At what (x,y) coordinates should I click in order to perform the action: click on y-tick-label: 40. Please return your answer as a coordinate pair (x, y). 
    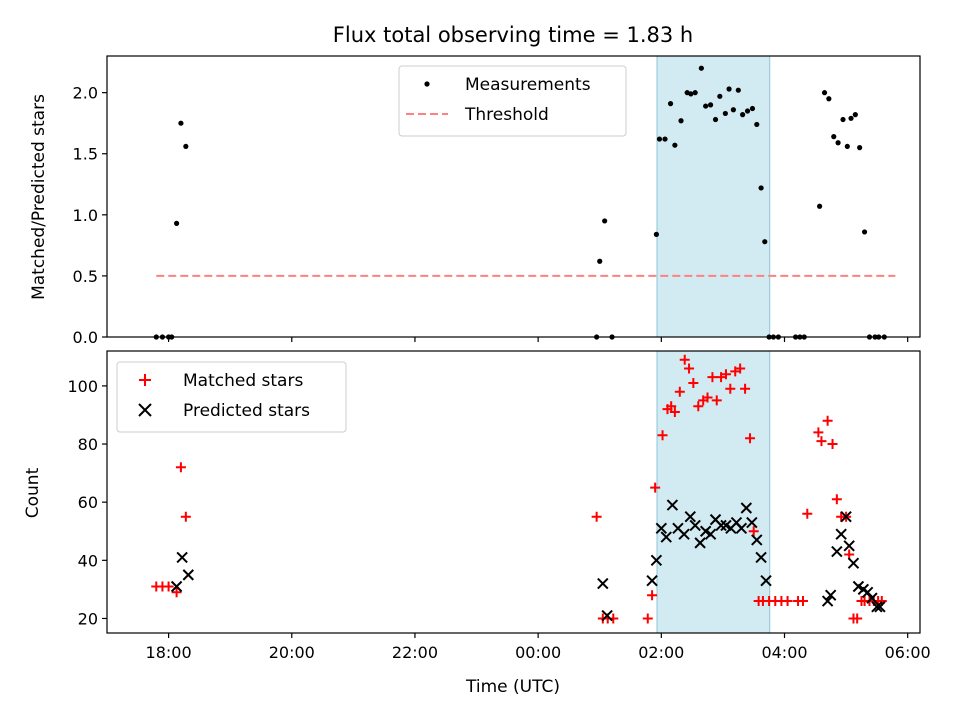
    Looking at the image, I should click on (88, 560).